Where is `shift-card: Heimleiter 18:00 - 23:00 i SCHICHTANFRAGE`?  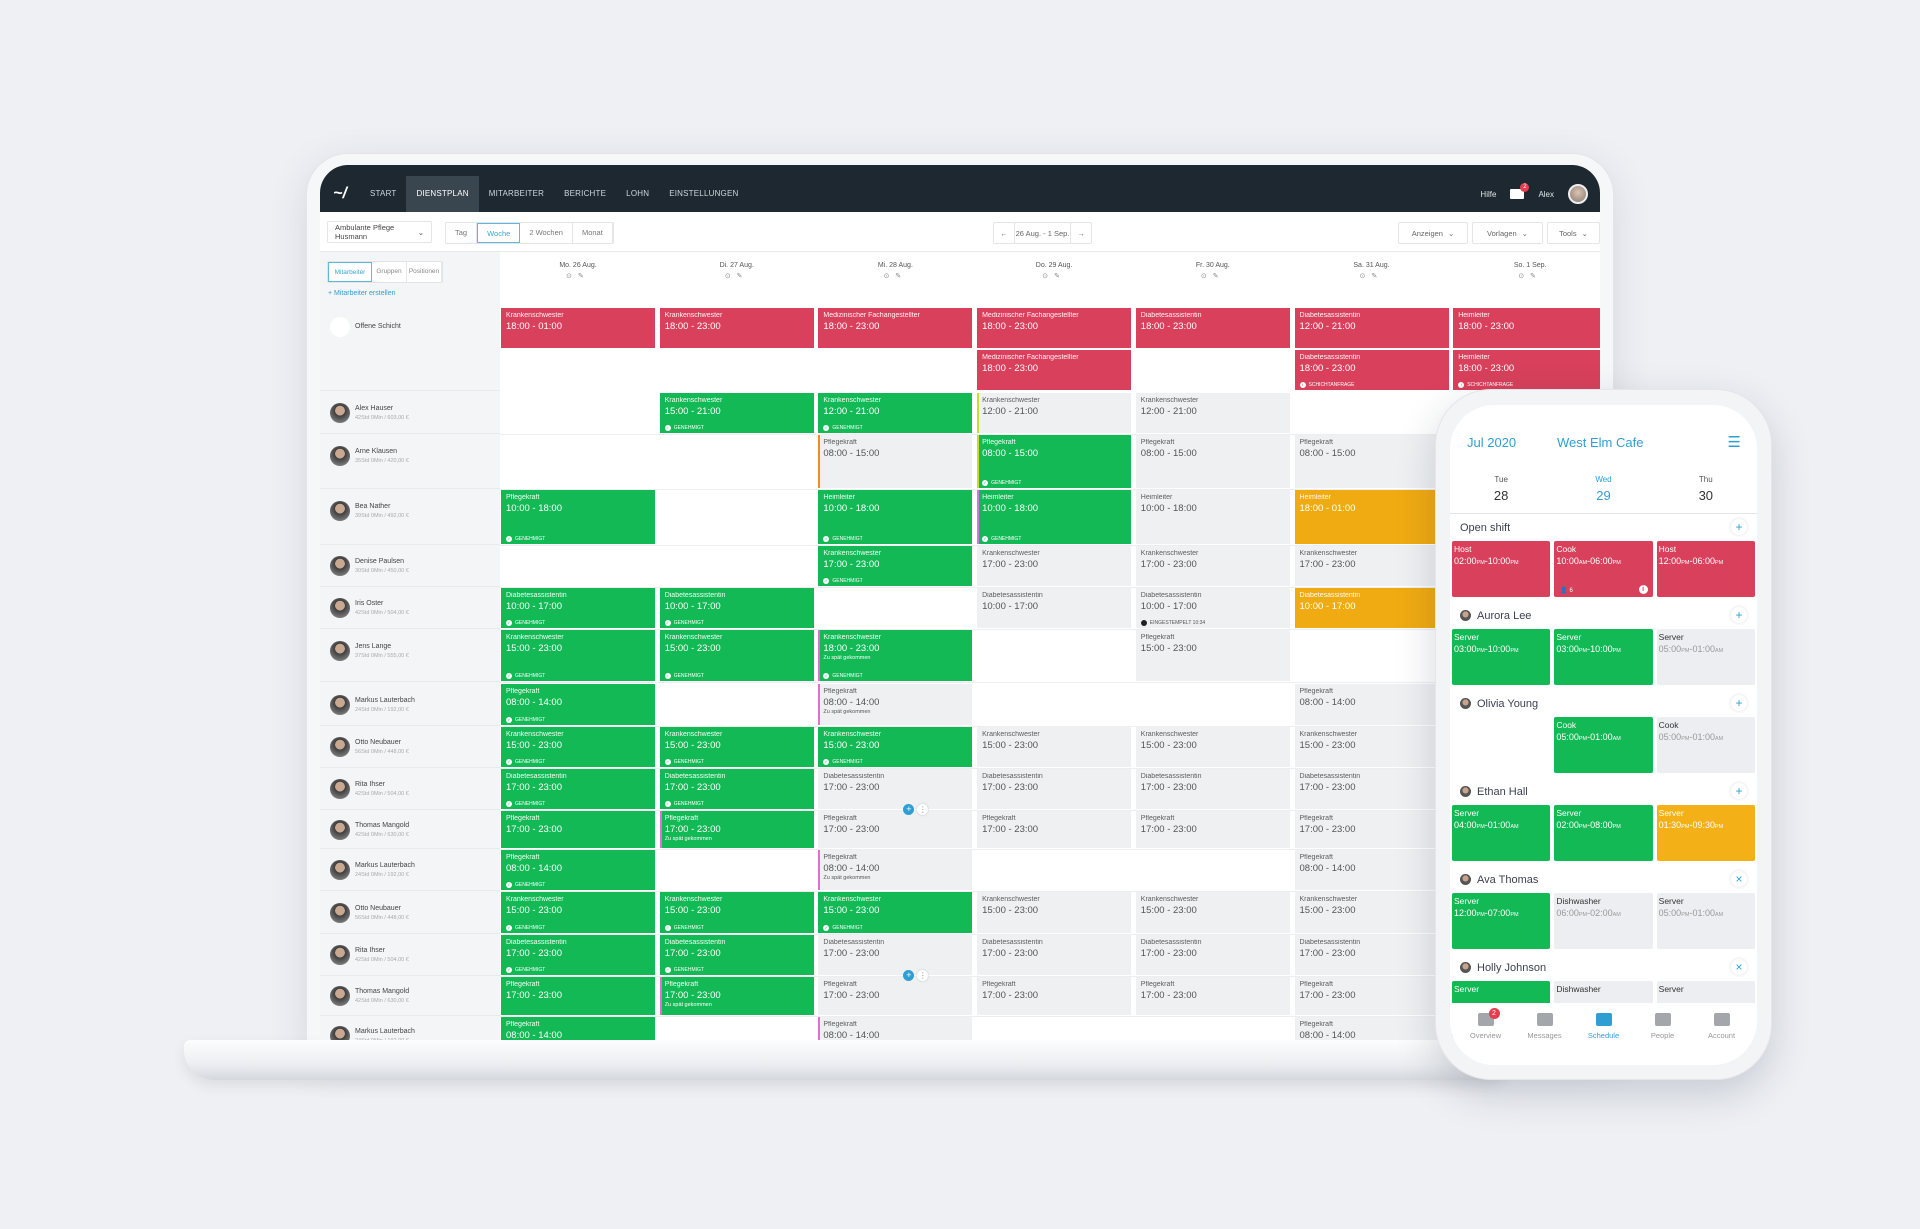
shift-card: Heimleiter 18:00 - 23:00 i SCHICHTANFRAGE is located at coordinates (1526, 370).